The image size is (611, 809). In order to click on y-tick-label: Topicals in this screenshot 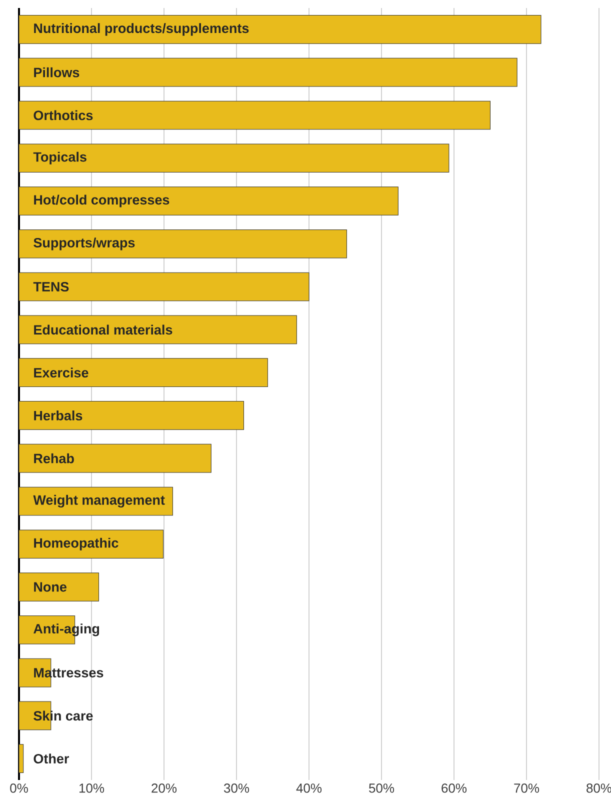, I will do `click(59, 158)`.